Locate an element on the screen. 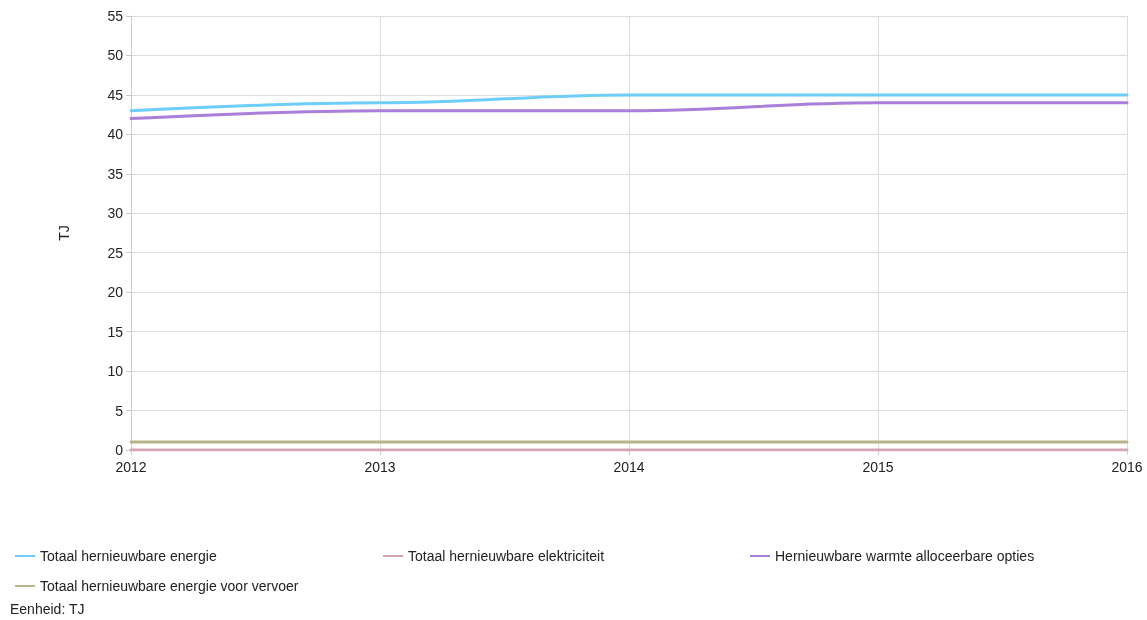 The image size is (1147, 620). x-tick-label: 2014 is located at coordinates (629, 467).